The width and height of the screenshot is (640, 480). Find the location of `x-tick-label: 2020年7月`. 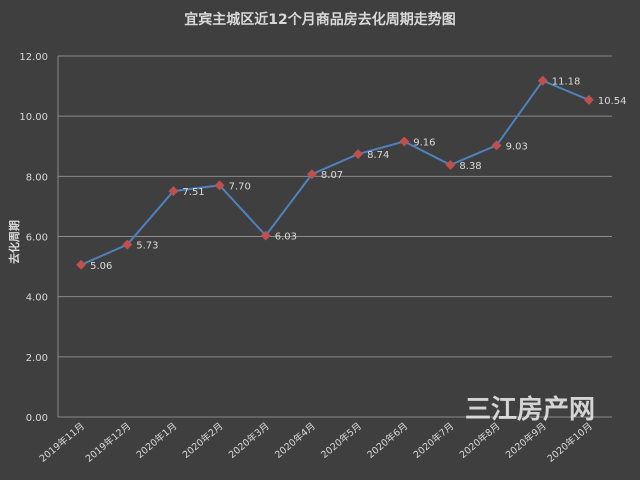

x-tick-label: 2020年7月 is located at coordinates (433, 440).